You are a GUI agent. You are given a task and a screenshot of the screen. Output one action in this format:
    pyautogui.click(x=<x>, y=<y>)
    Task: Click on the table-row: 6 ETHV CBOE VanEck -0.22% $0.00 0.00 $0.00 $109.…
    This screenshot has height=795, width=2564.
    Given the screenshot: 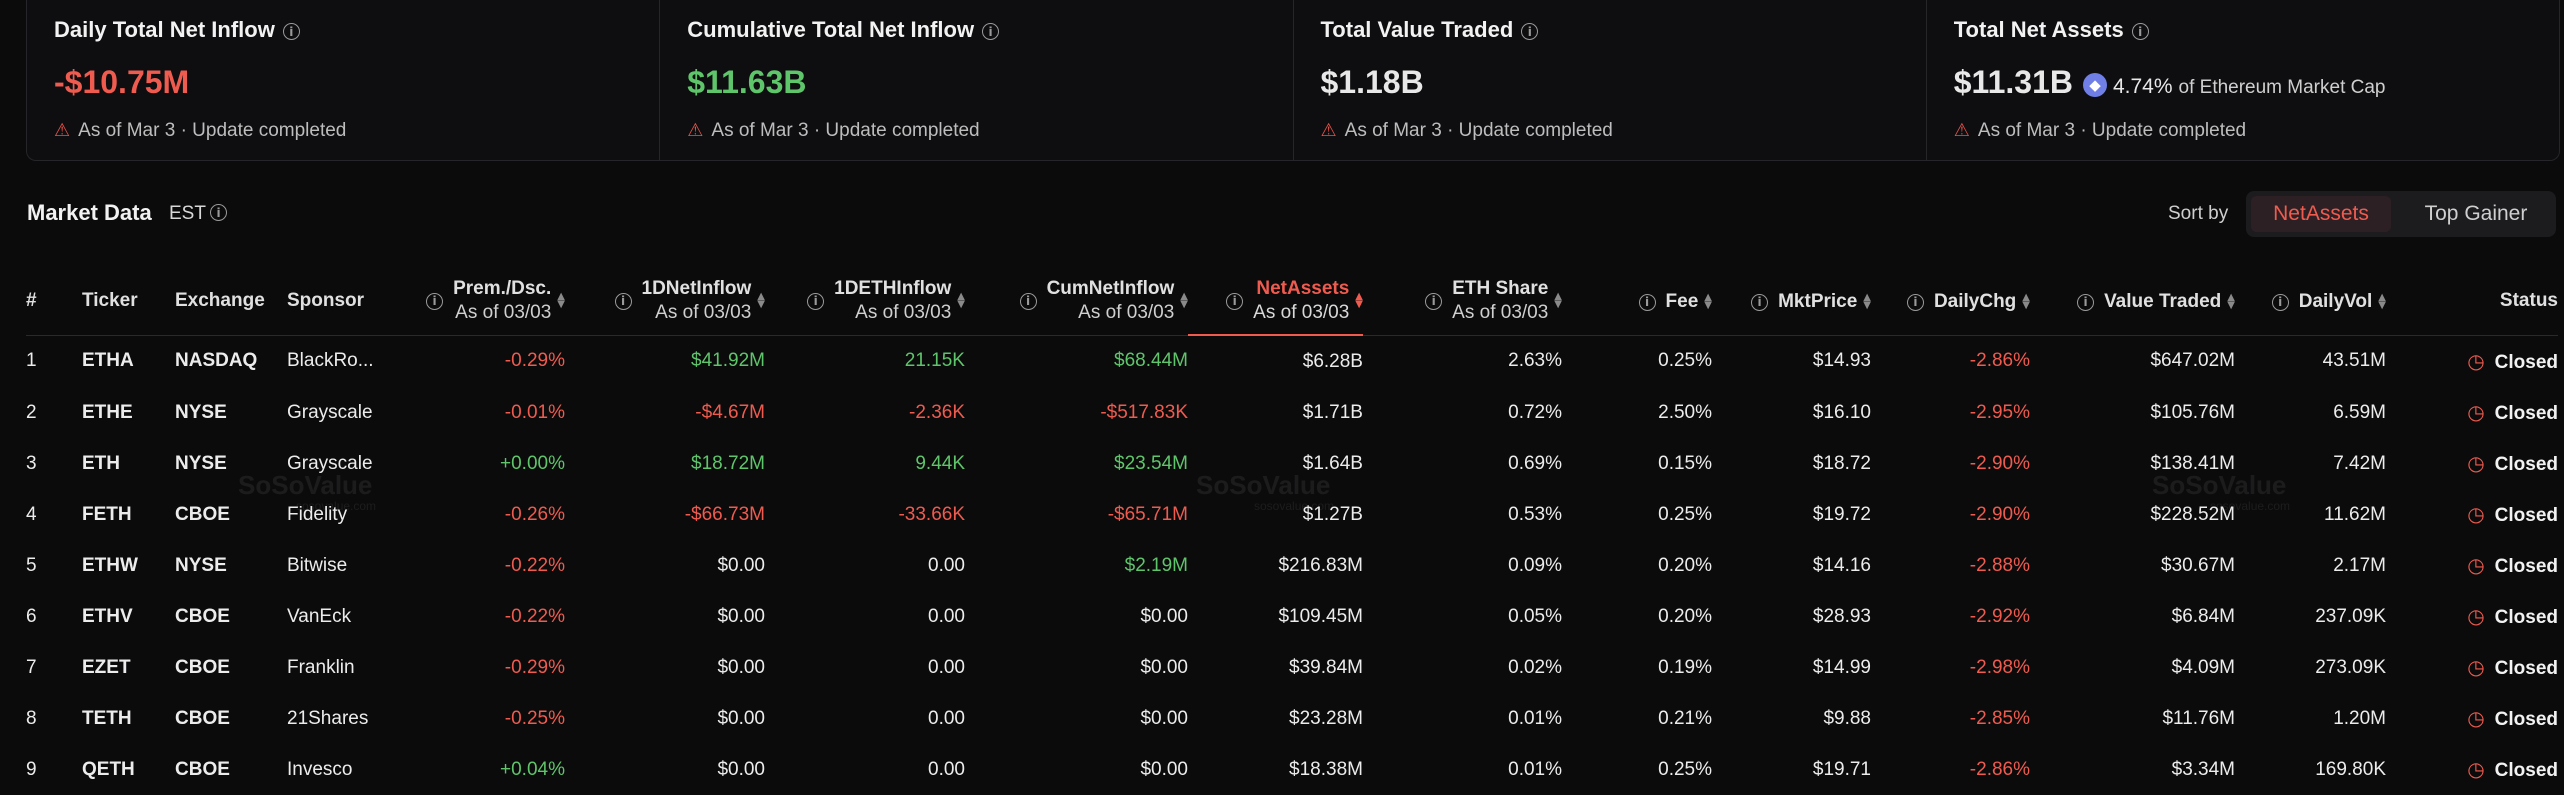 What is the action you would take?
    pyautogui.click(x=1292, y=616)
    